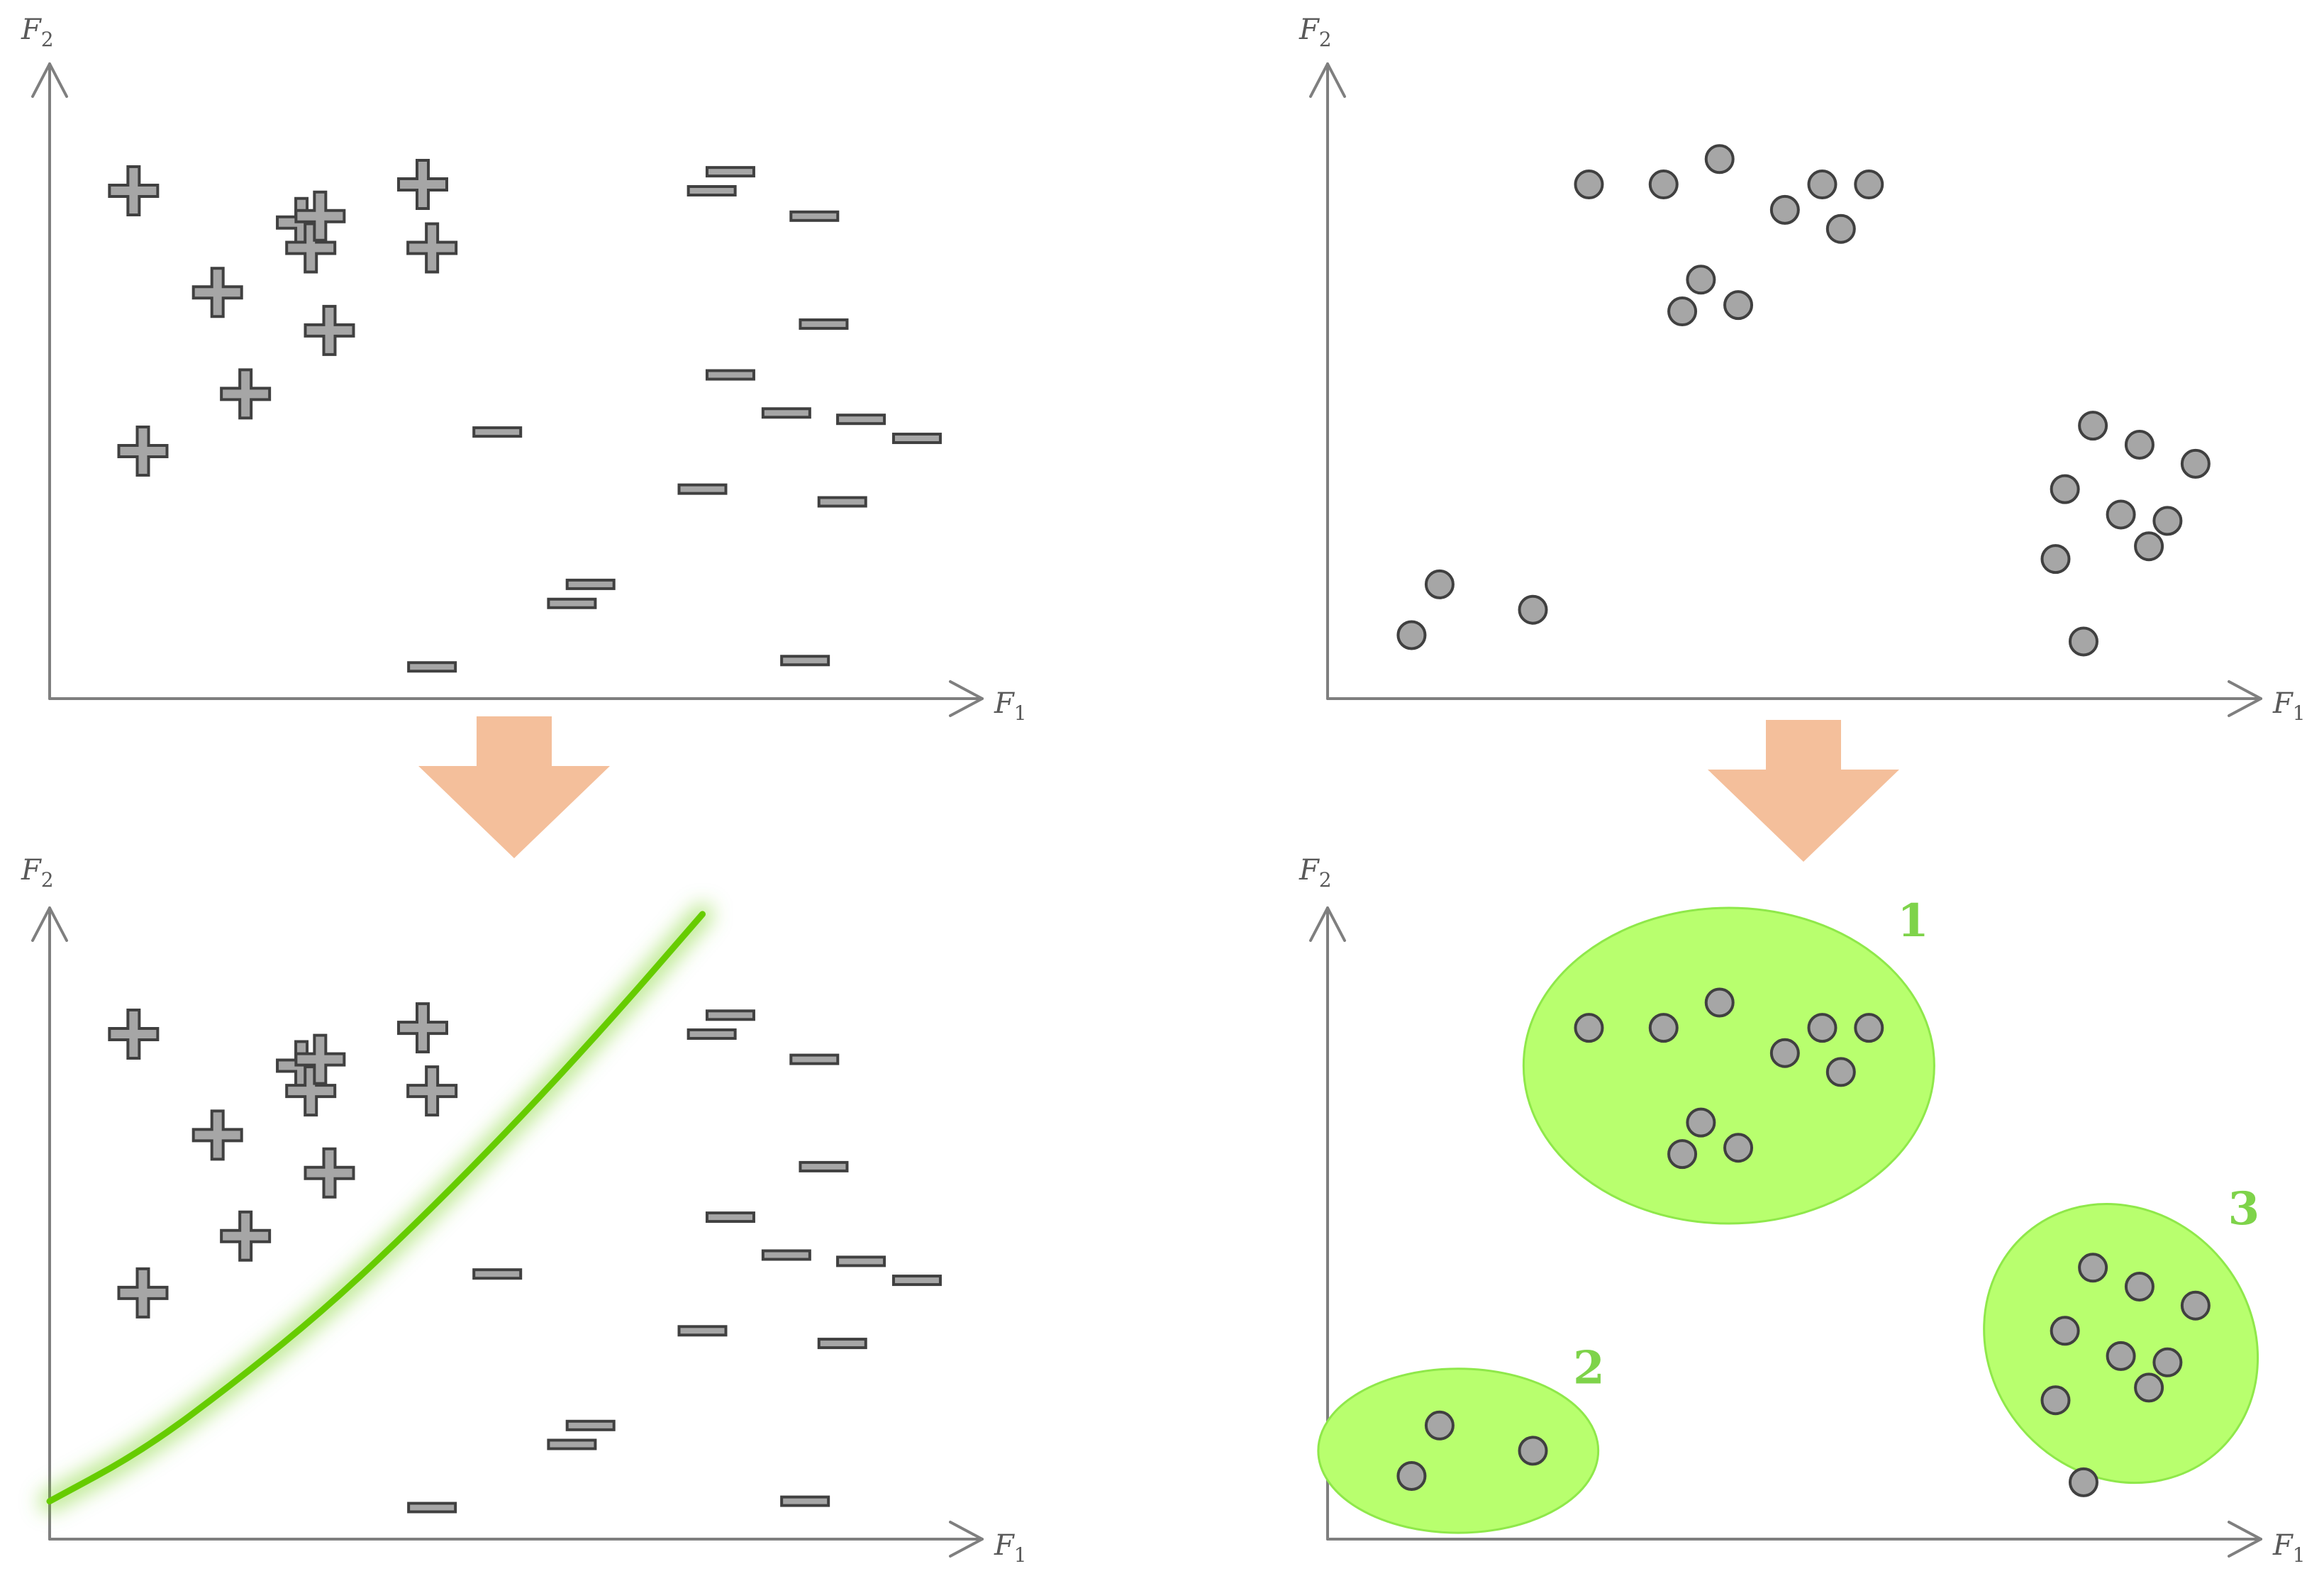 The image size is (2324, 1576). What do you see at coordinates (1589, 1368) in the screenshot?
I see `cluster-label-2: 2` at bounding box center [1589, 1368].